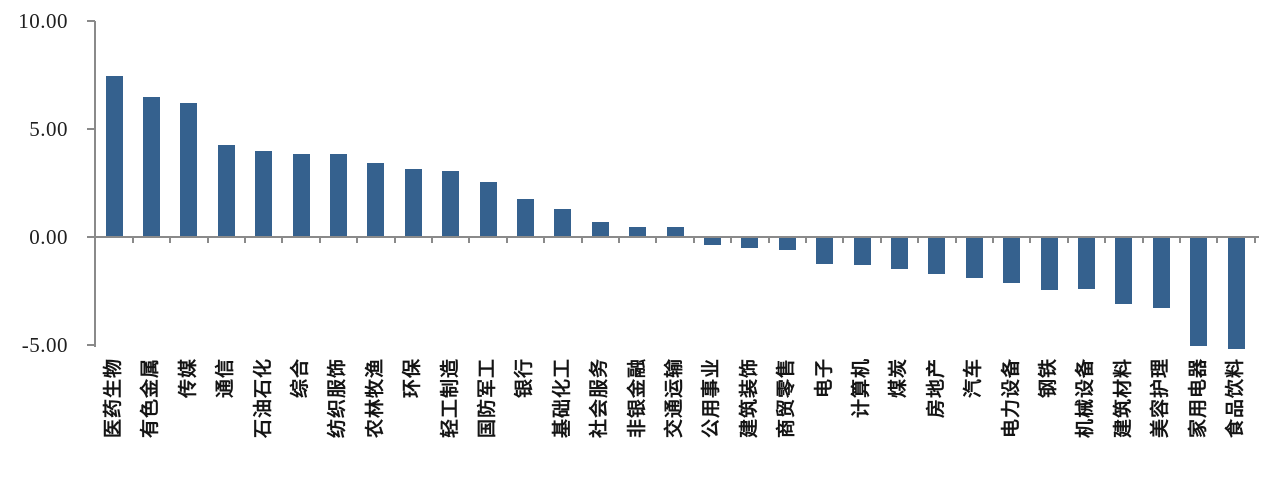 Image resolution: width=1263 pixels, height=477 pixels. I want to click on x-category-label-text: 石油石化, so click(263, 398).